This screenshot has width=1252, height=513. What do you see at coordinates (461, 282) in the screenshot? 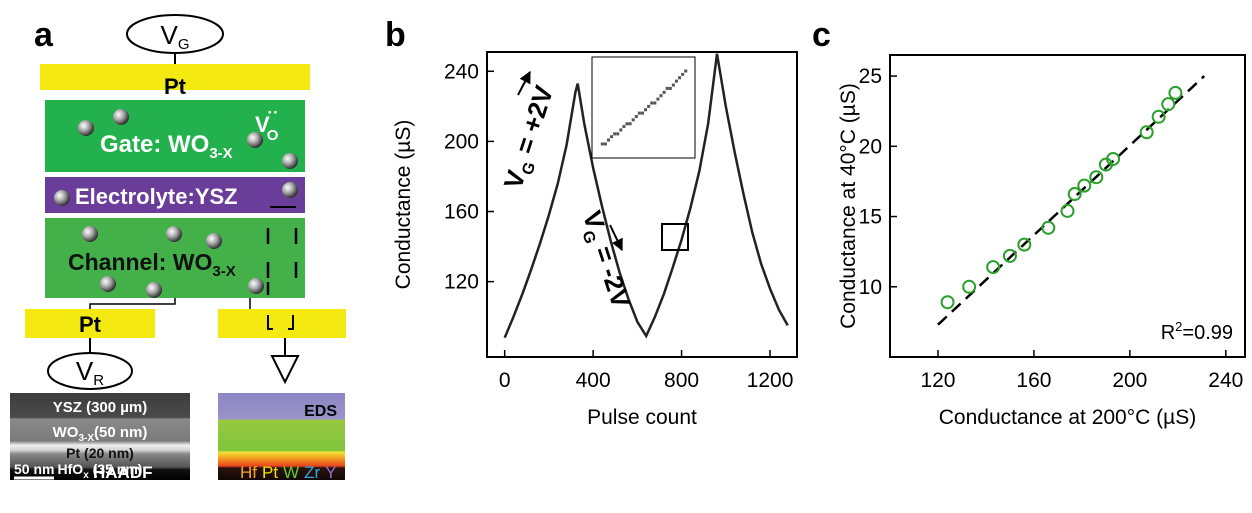
I see `y-tick-label: 120` at bounding box center [461, 282].